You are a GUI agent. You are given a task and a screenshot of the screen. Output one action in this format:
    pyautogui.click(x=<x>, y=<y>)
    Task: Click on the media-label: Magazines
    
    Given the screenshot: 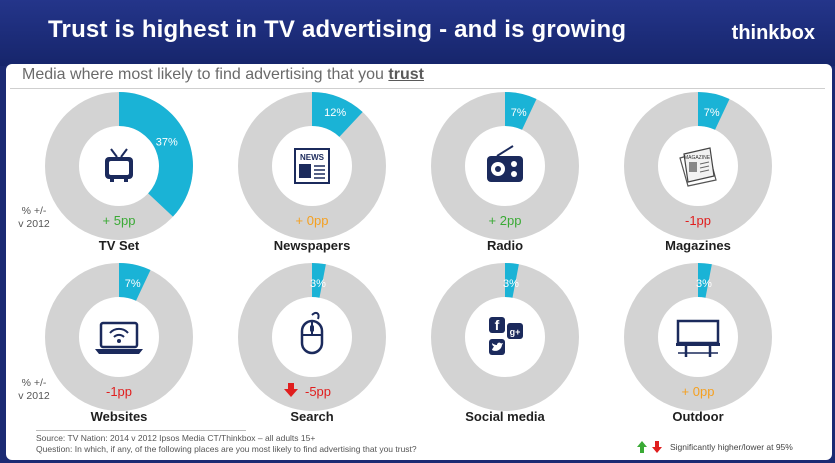 What is the action you would take?
    pyautogui.click(x=698, y=245)
    